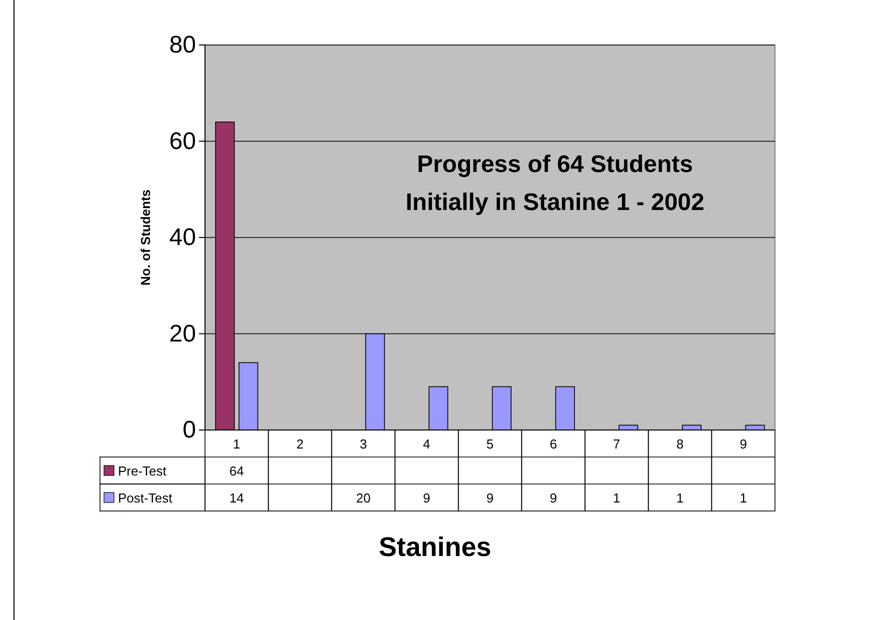  What do you see at coordinates (142, 471) in the screenshot?
I see `legend-label: Pre-Test` at bounding box center [142, 471].